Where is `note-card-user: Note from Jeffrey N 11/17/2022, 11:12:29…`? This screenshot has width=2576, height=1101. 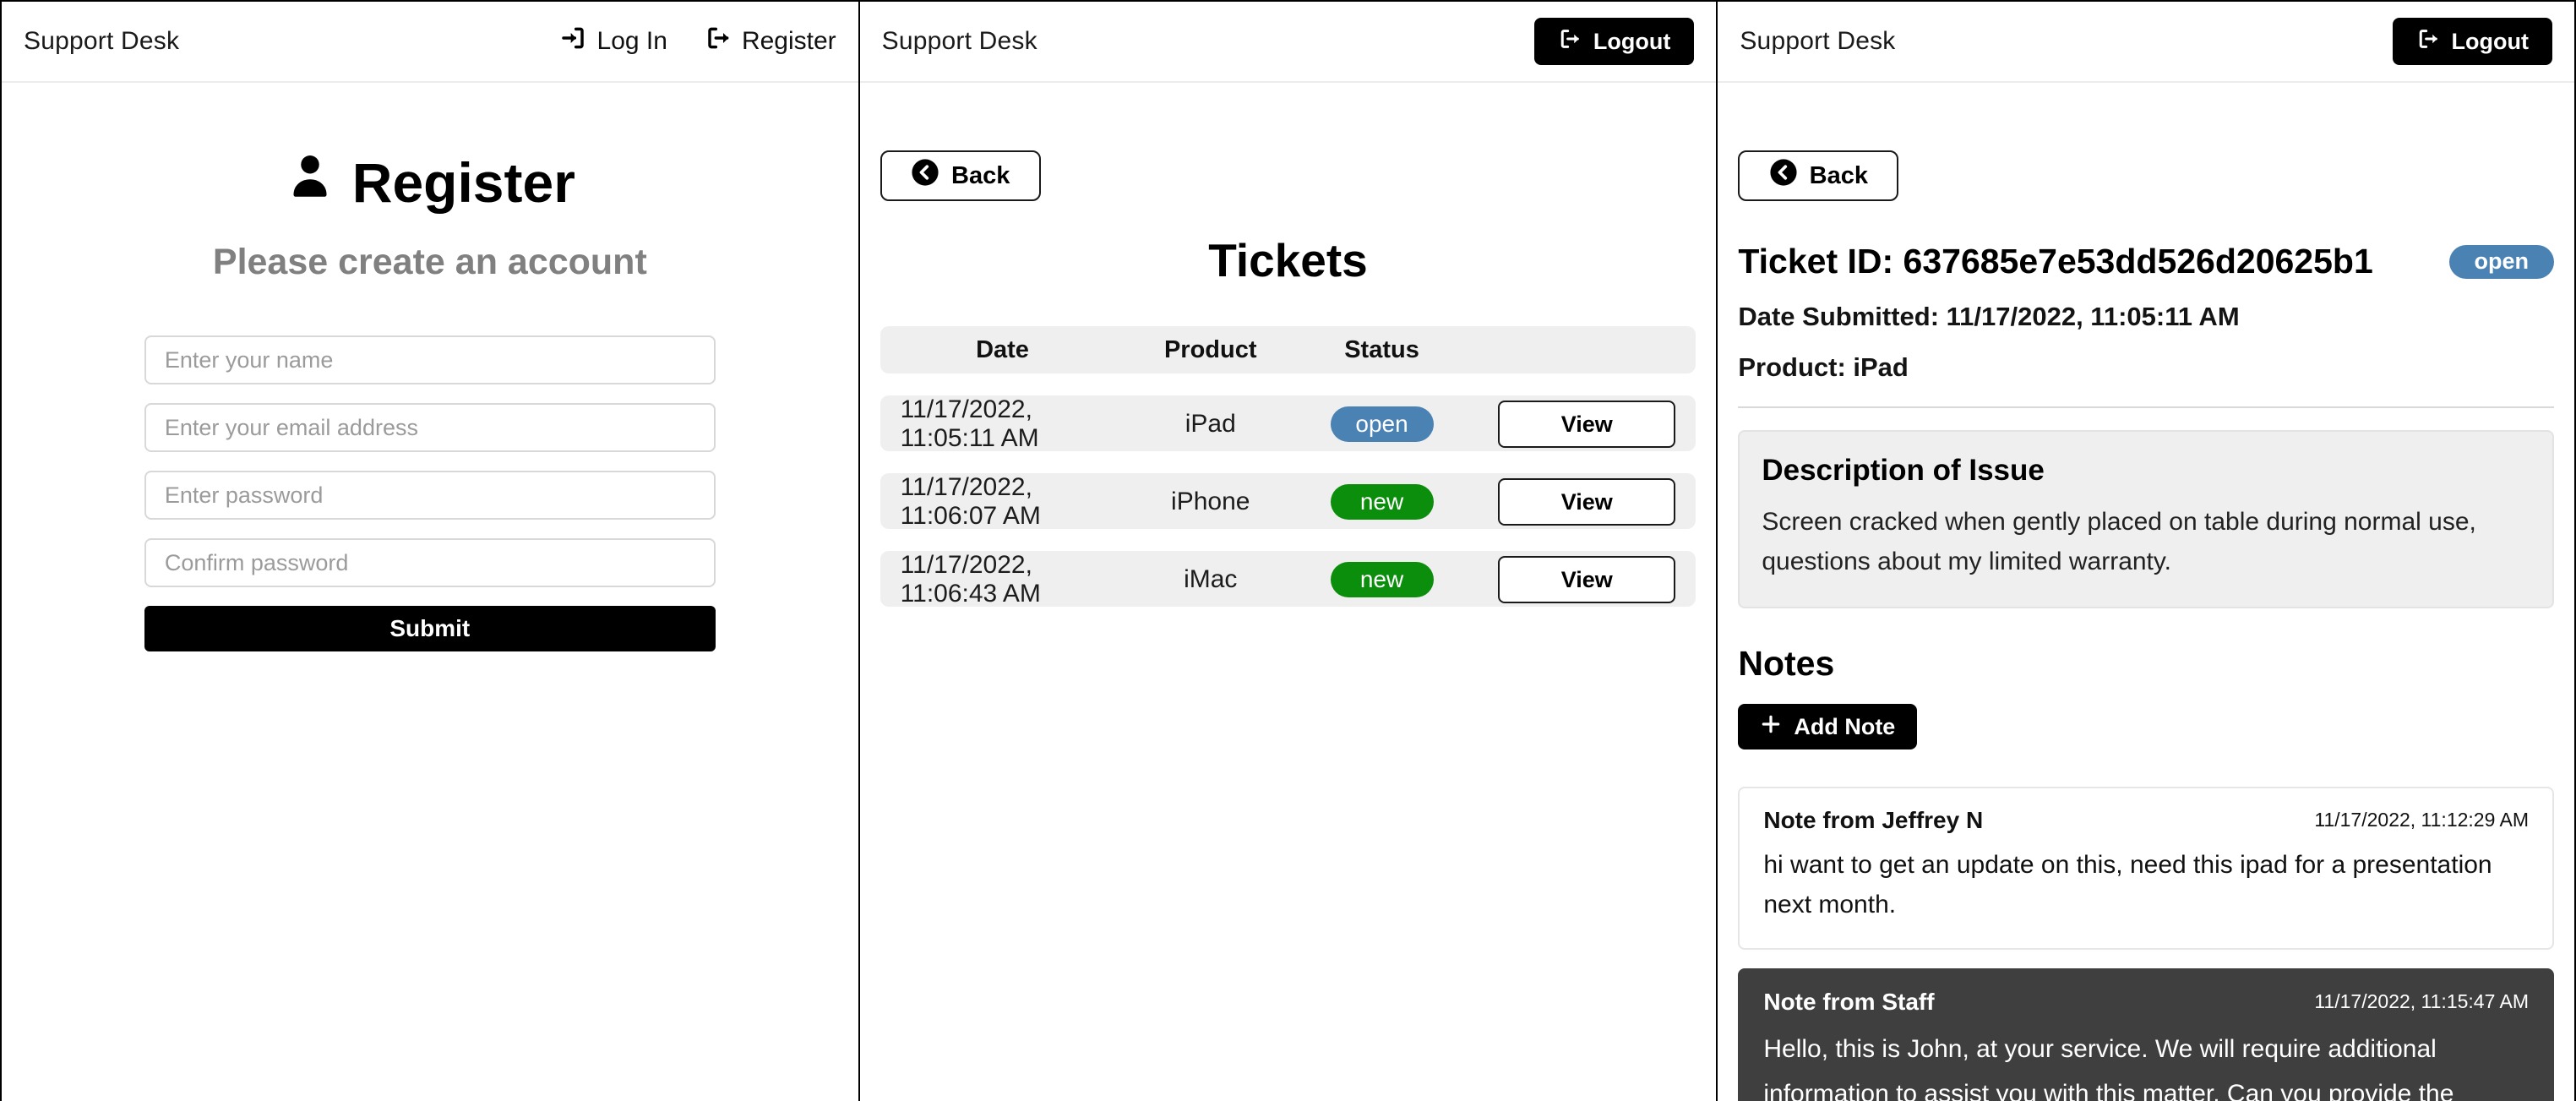 note-card-user: Note from Jeffrey N 11/17/2022, 11:12:29… is located at coordinates (2146, 868).